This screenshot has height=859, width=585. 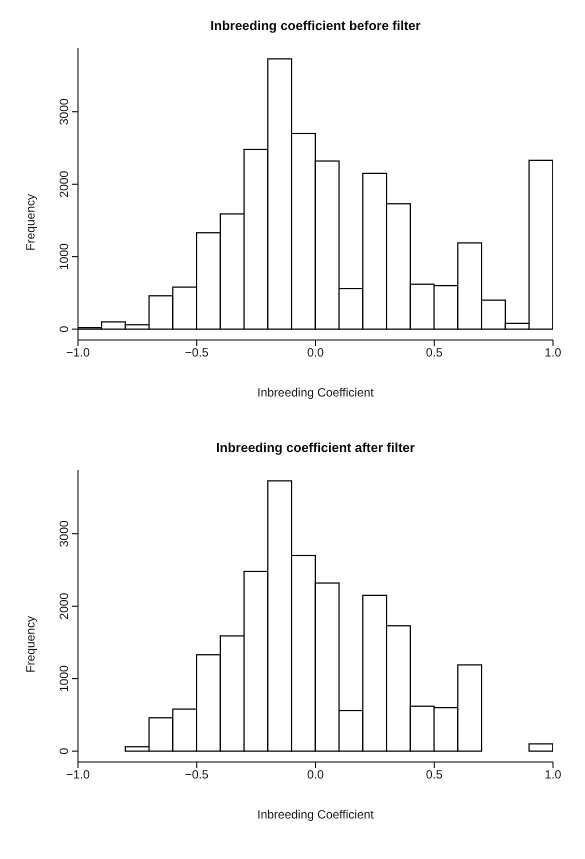 I want to click on chart-title: Inbreeding coefficient before filter, so click(x=315, y=25).